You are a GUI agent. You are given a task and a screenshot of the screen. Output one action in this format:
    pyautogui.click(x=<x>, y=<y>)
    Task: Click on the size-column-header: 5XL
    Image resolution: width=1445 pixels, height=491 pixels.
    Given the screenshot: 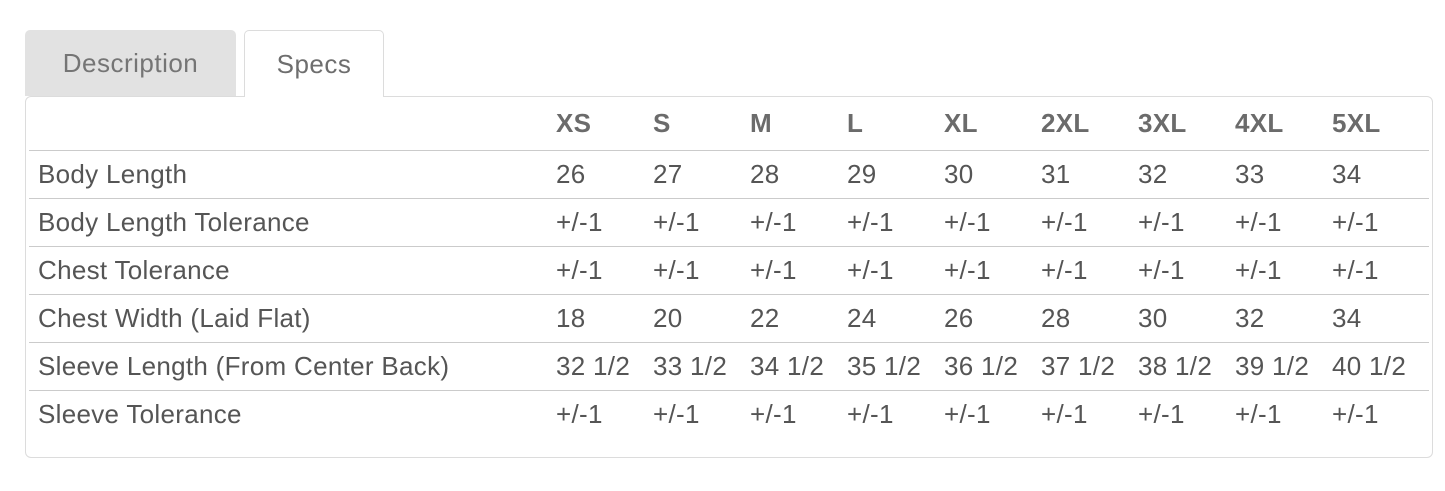 What is the action you would take?
    pyautogui.click(x=1380, y=124)
    